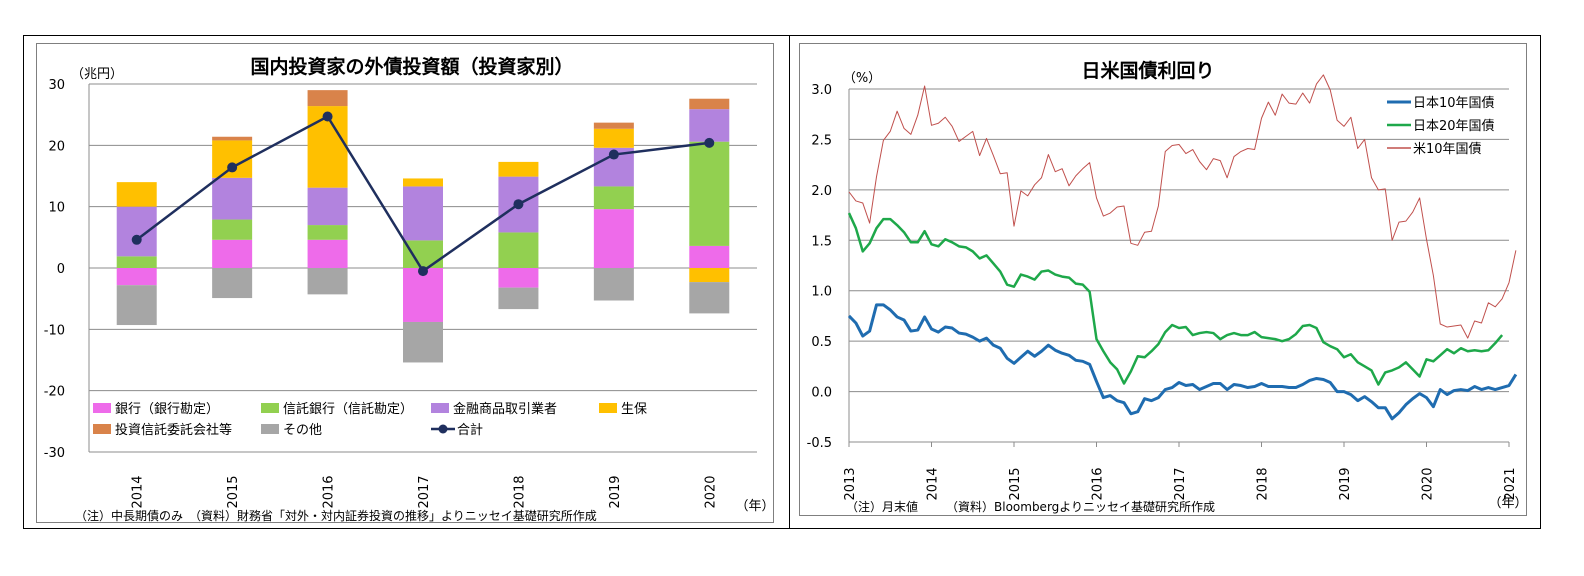 The width and height of the screenshot is (1584, 576). What do you see at coordinates (411, 66) in the screenshot?
I see `chart-title: 国内投資家の外債投資額（投資家別）` at bounding box center [411, 66].